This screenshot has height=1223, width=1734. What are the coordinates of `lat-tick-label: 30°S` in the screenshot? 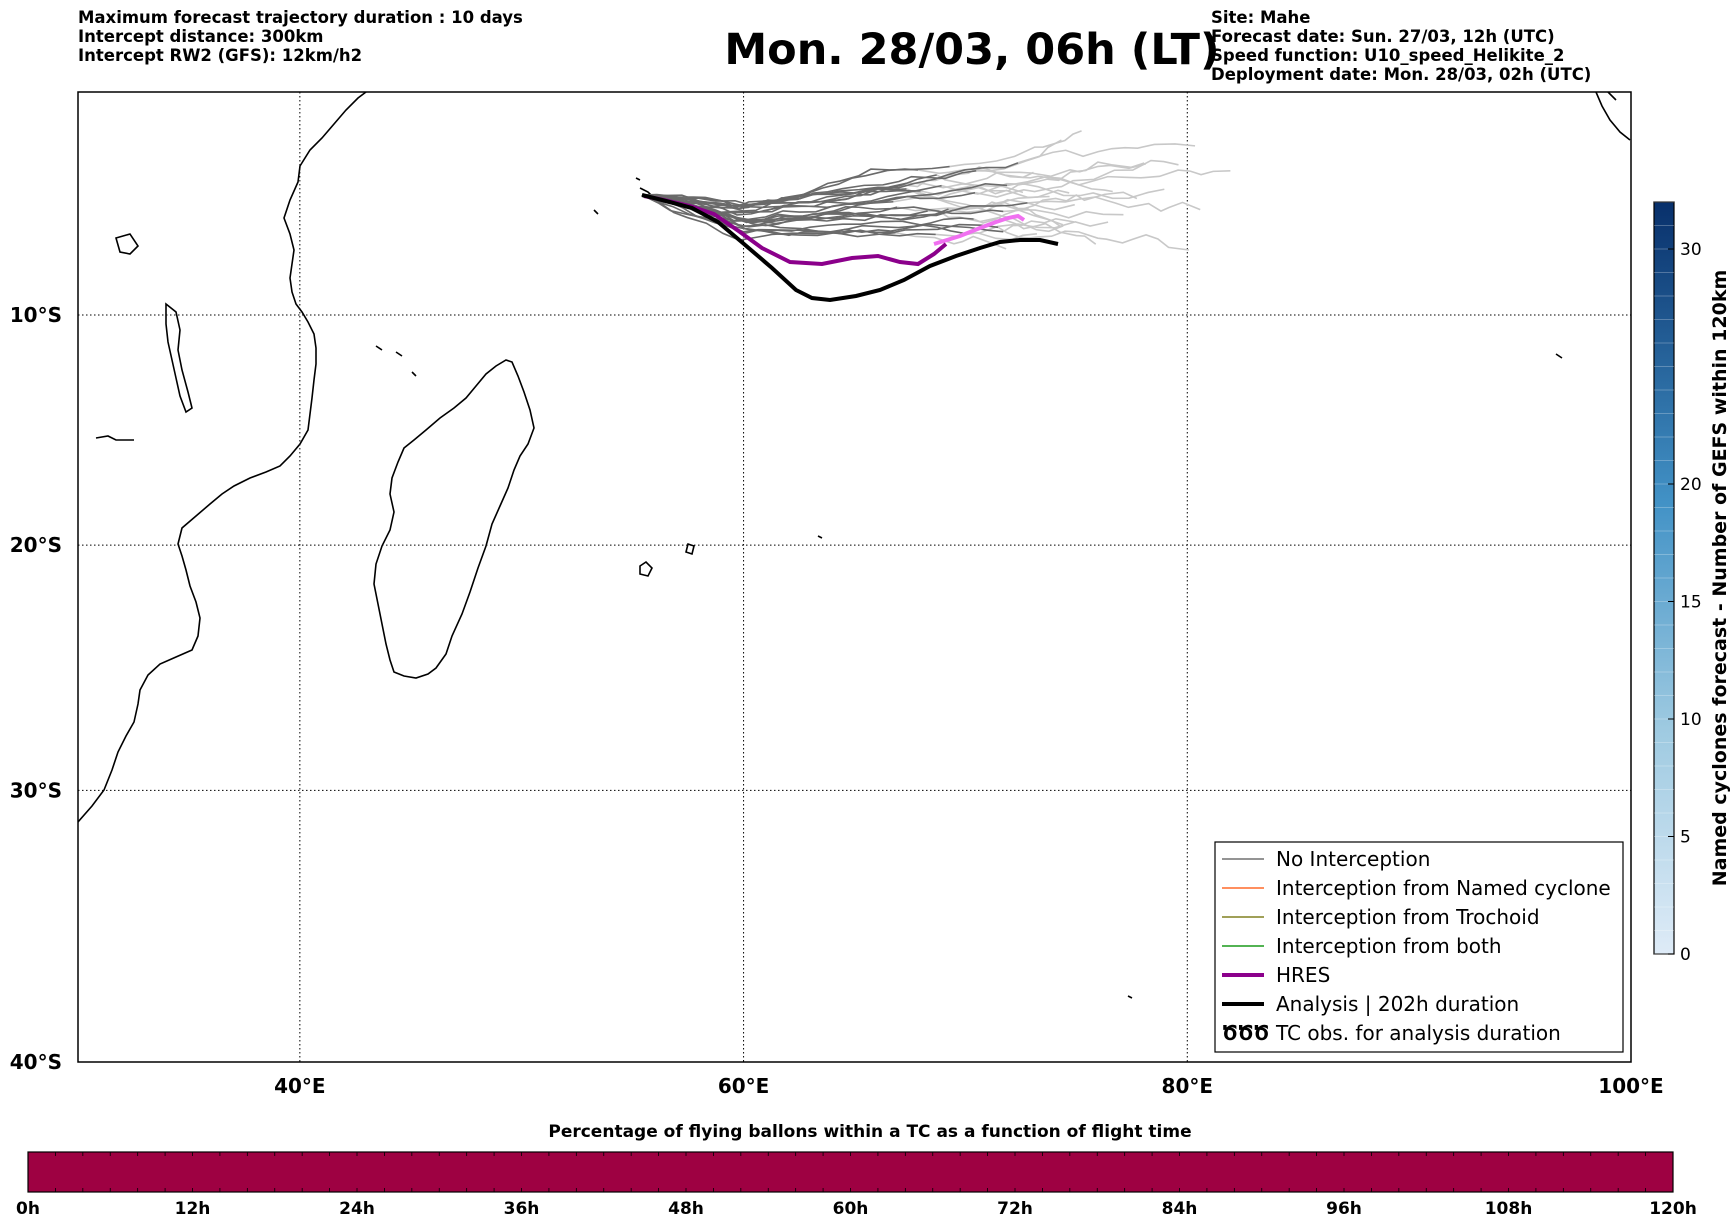 It's located at (36, 790).